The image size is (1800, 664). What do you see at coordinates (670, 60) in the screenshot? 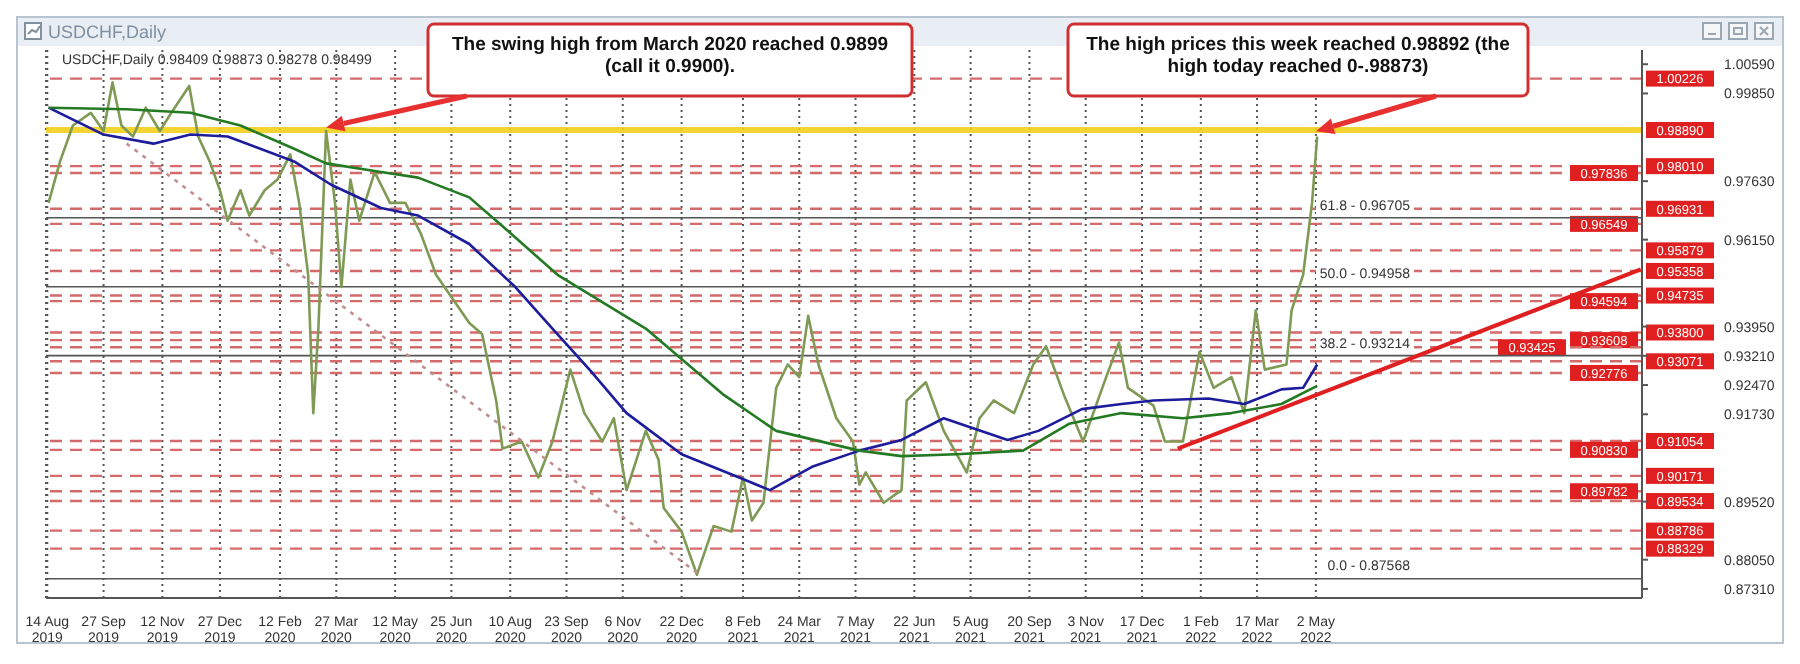
I see `annotation: The swing high from March 2020 reached 0.9899 (call it 0.9900).` at bounding box center [670, 60].